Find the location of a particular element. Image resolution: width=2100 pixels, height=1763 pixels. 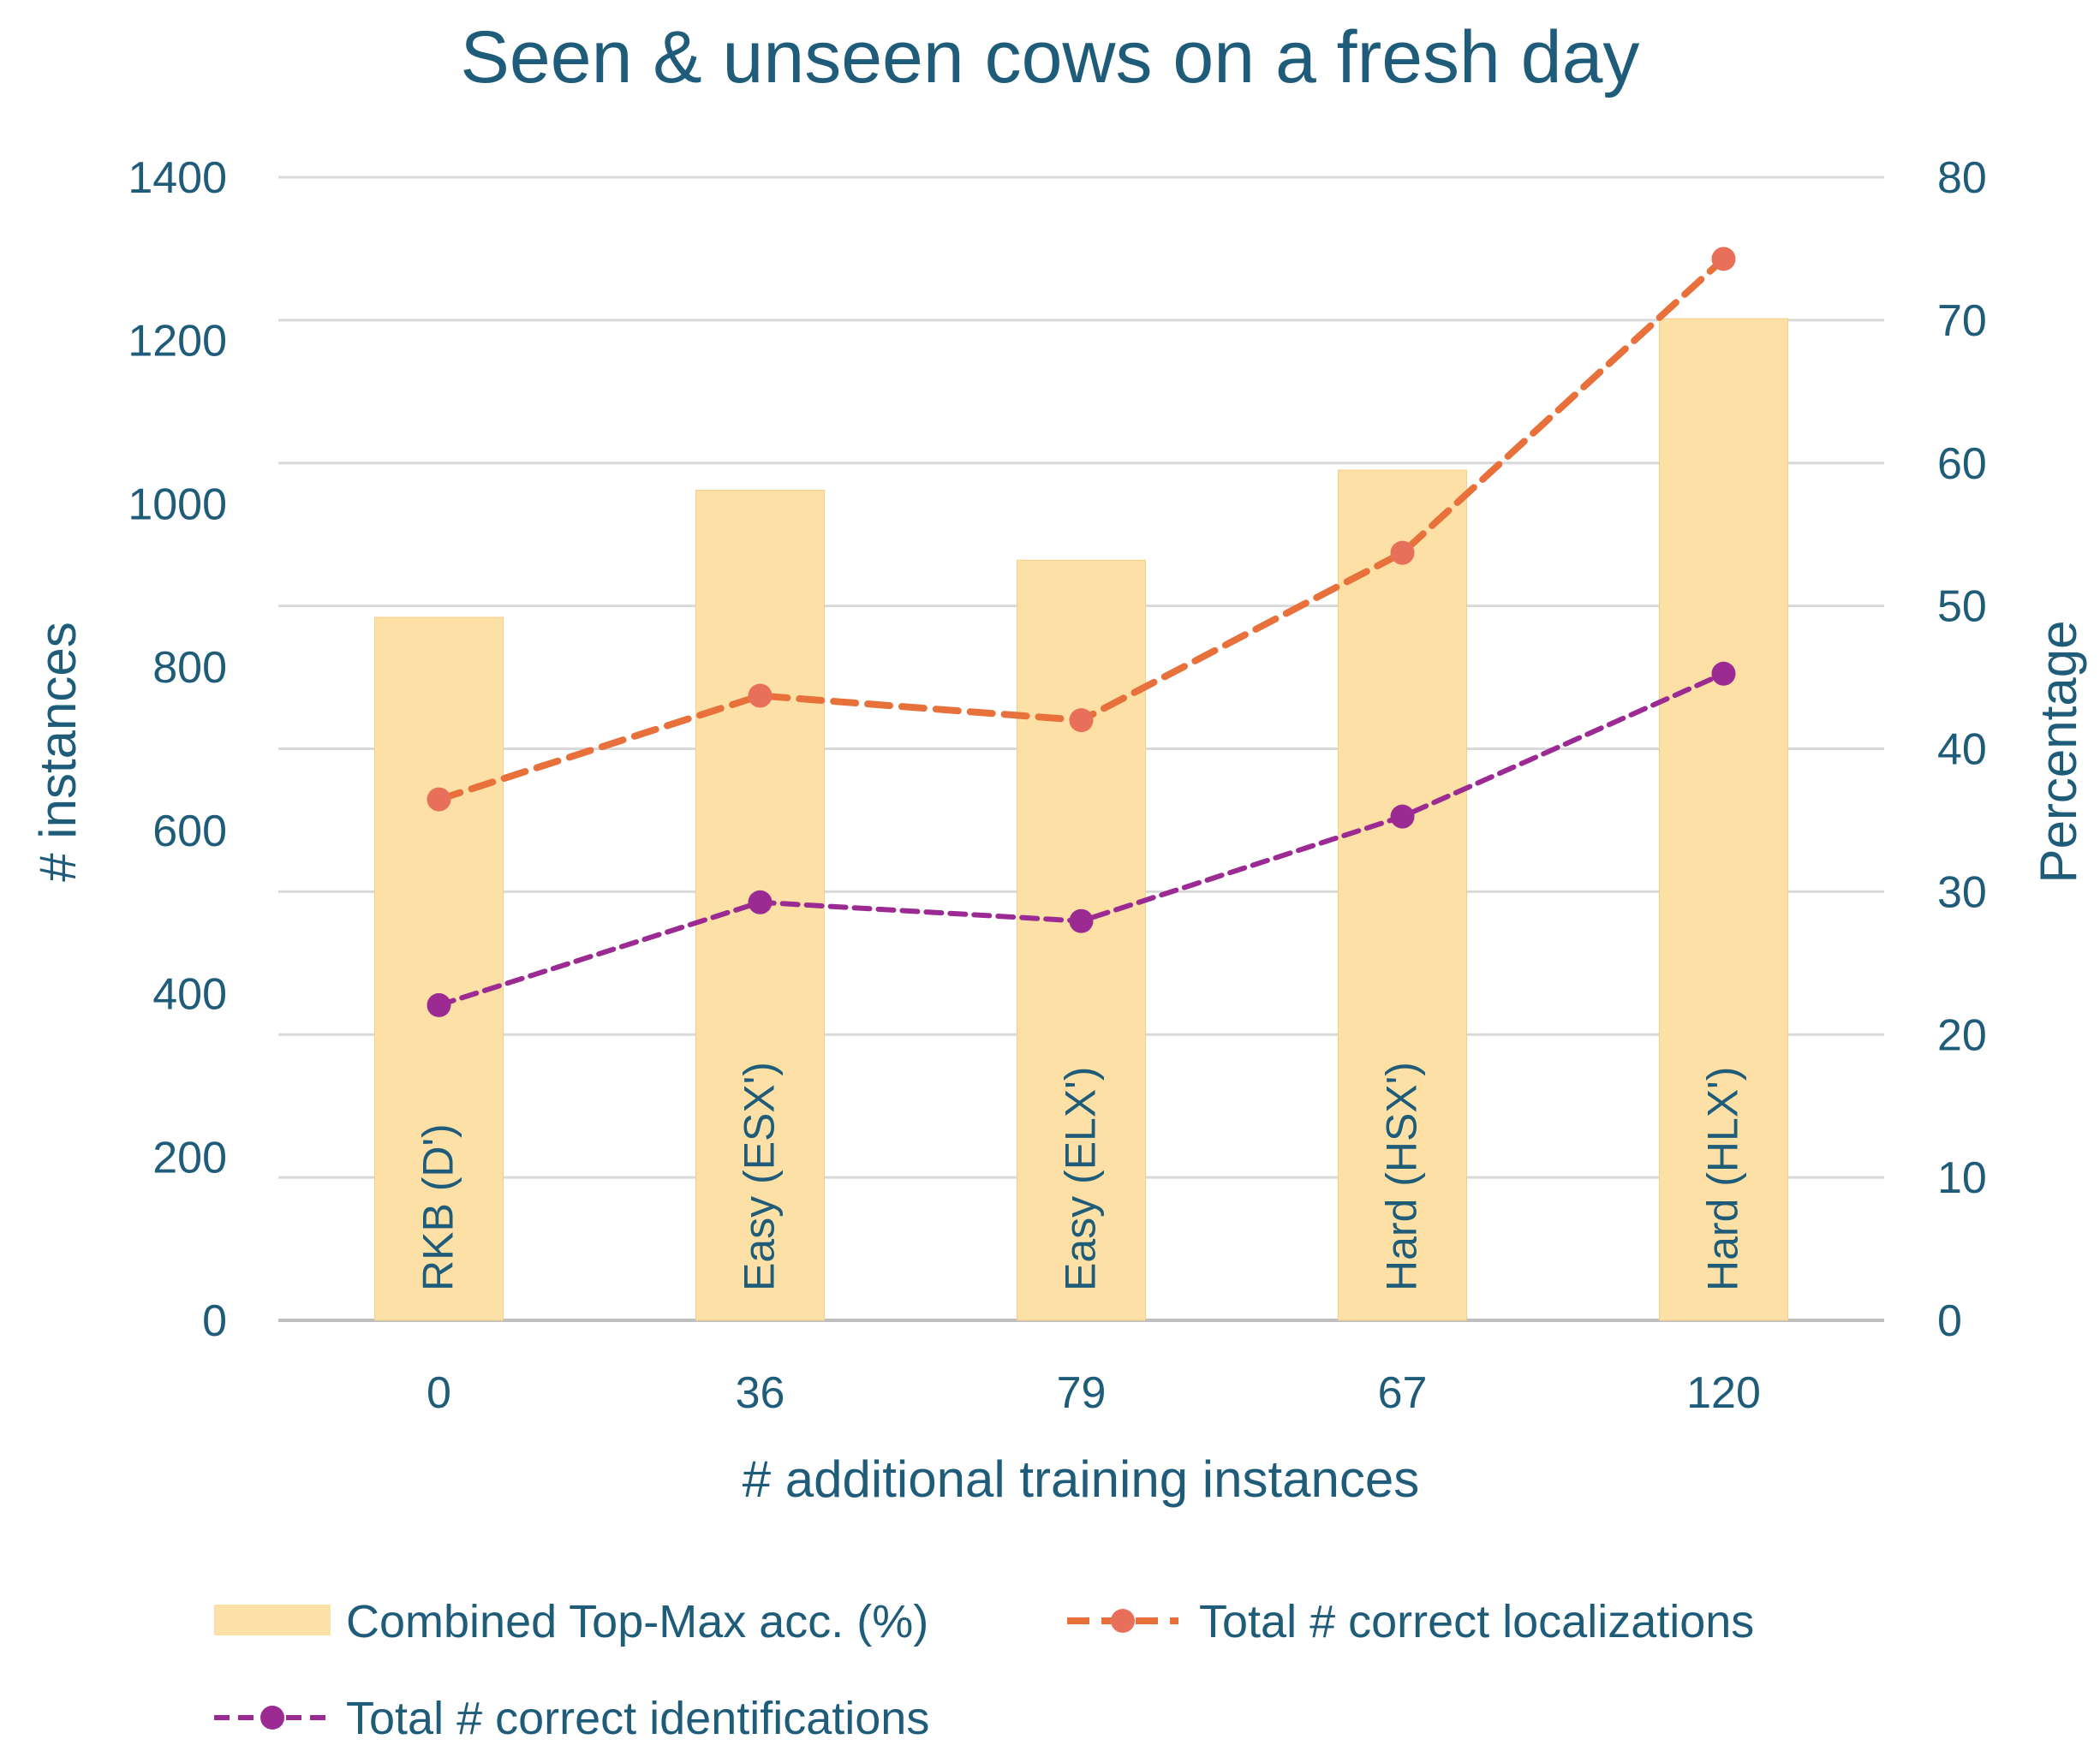

y-axis-left-label: # instances is located at coordinates (58, 752).